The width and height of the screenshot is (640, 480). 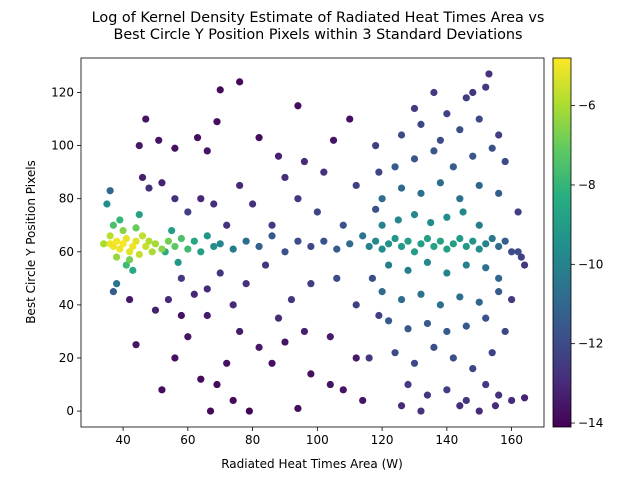 I want to click on colorbar: −14 −12 −10 −8 −6, so click(x=577, y=243).